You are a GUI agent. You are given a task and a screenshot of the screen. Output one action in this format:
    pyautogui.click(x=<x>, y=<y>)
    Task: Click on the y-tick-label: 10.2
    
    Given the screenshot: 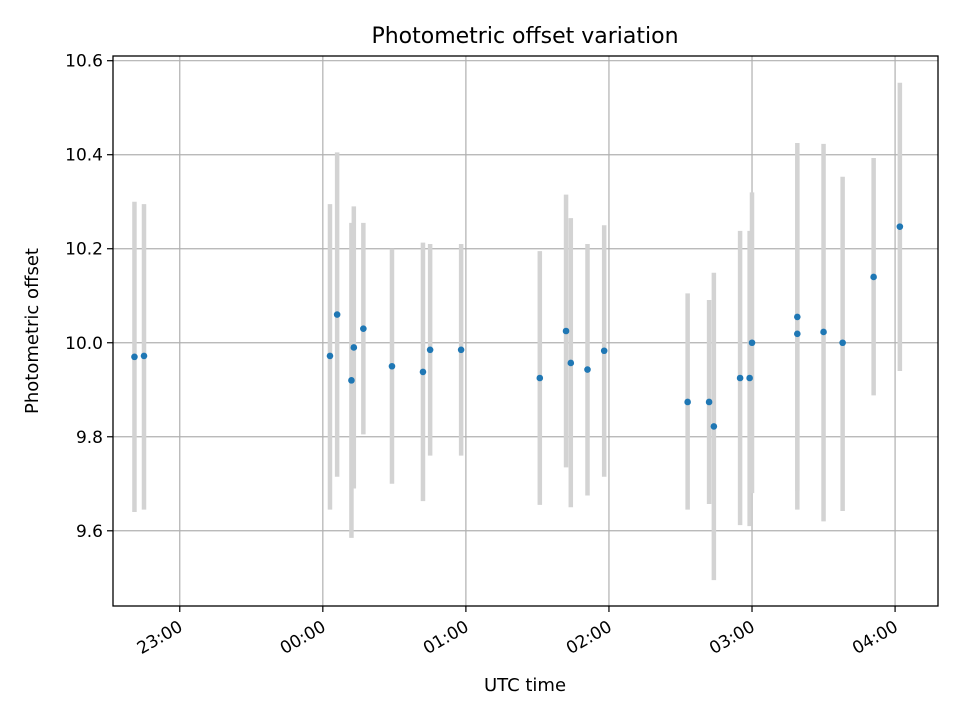 What is the action you would take?
    pyautogui.click(x=84, y=250)
    